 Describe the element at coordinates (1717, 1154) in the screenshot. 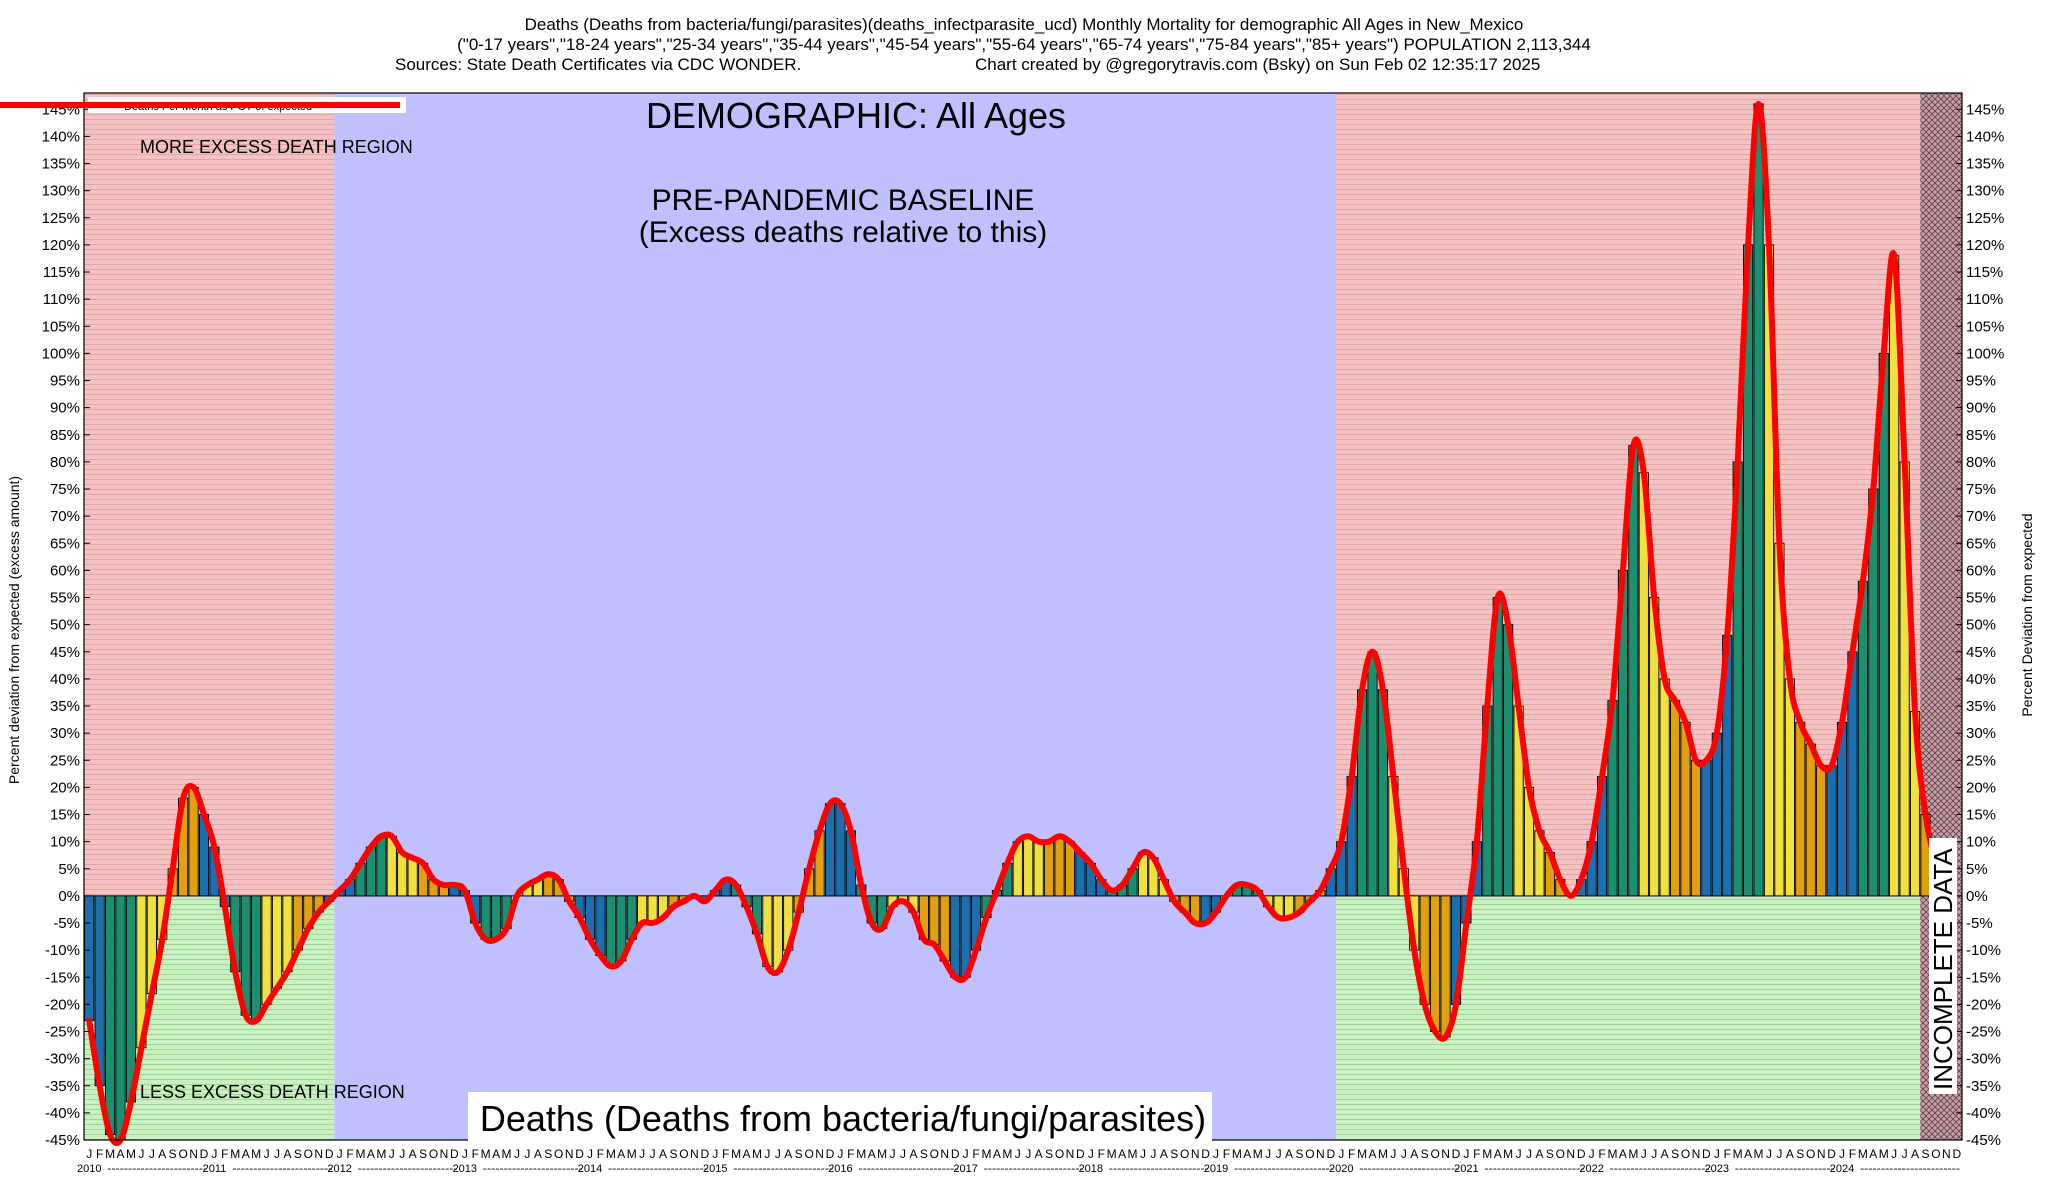

I see `xtick-month-156: J` at that location.